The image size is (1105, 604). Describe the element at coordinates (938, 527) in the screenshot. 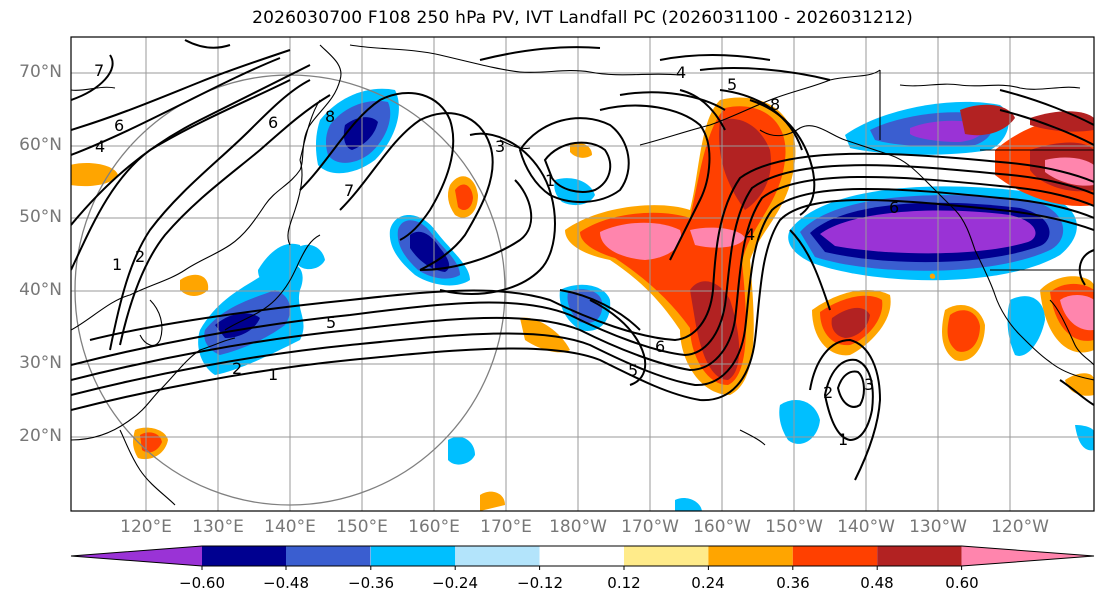

I see `lon-label: 130°W` at that location.